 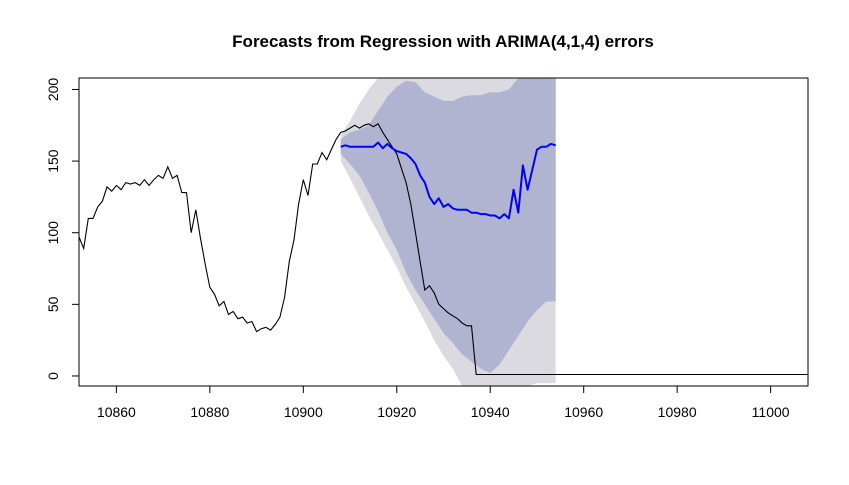 I want to click on x-tick-label: 10980, so click(x=677, y=412).